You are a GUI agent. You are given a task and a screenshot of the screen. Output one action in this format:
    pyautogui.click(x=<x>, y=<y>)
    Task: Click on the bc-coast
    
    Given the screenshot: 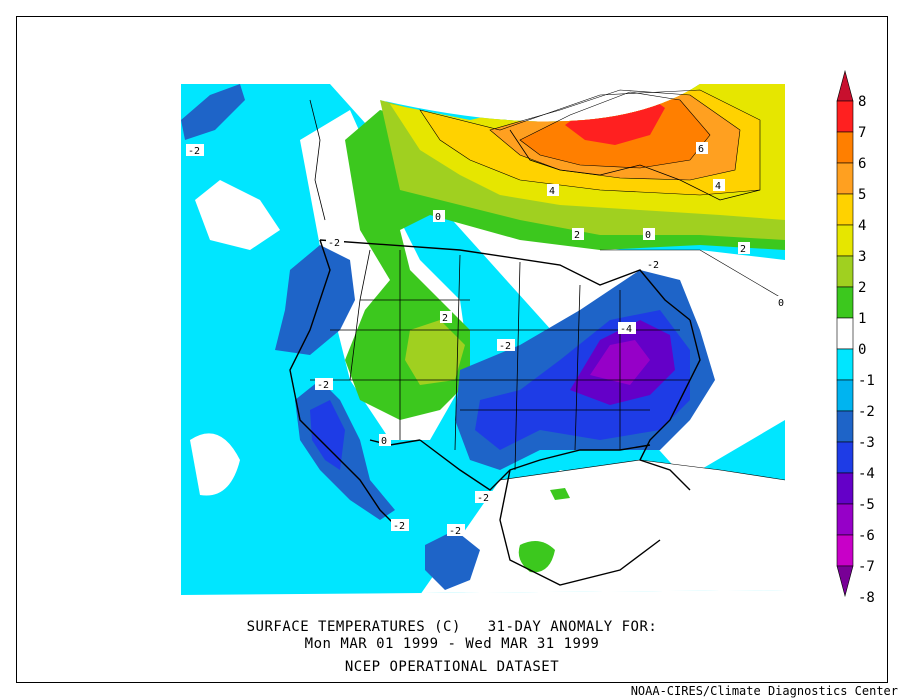 What is the action you would take?
    pyautogui.click(x=317, y=160)
    